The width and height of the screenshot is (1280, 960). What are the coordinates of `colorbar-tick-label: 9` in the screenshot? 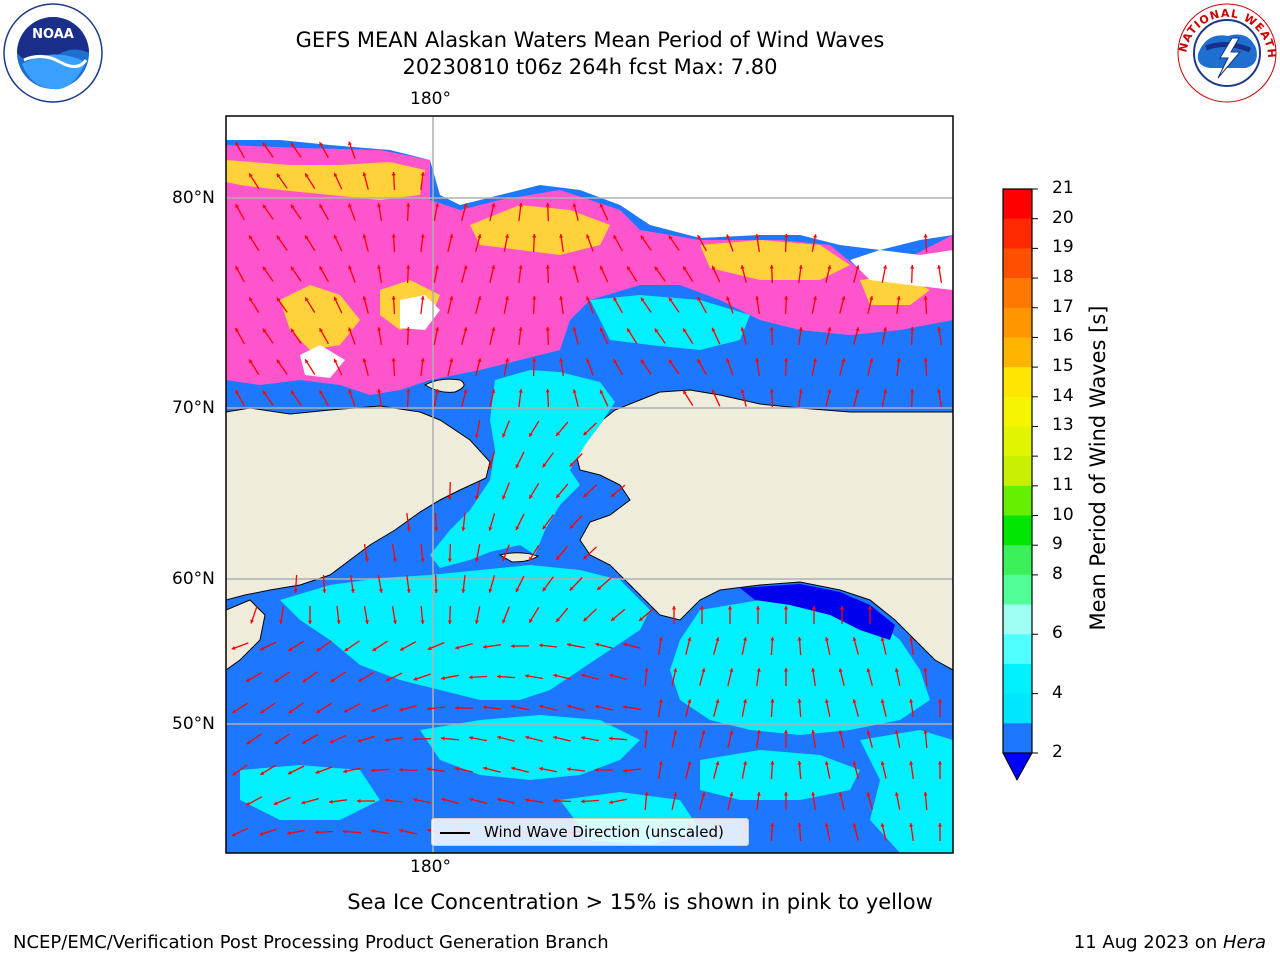 It's located at (1057, 544).